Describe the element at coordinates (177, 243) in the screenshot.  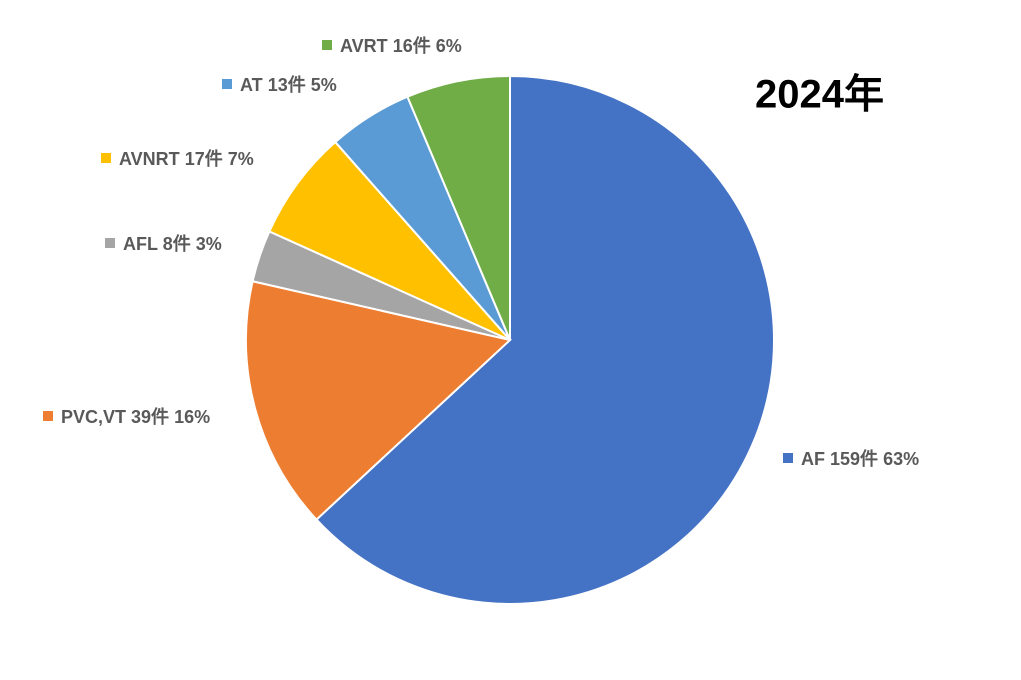
I see `label-count: 8件` at that location.